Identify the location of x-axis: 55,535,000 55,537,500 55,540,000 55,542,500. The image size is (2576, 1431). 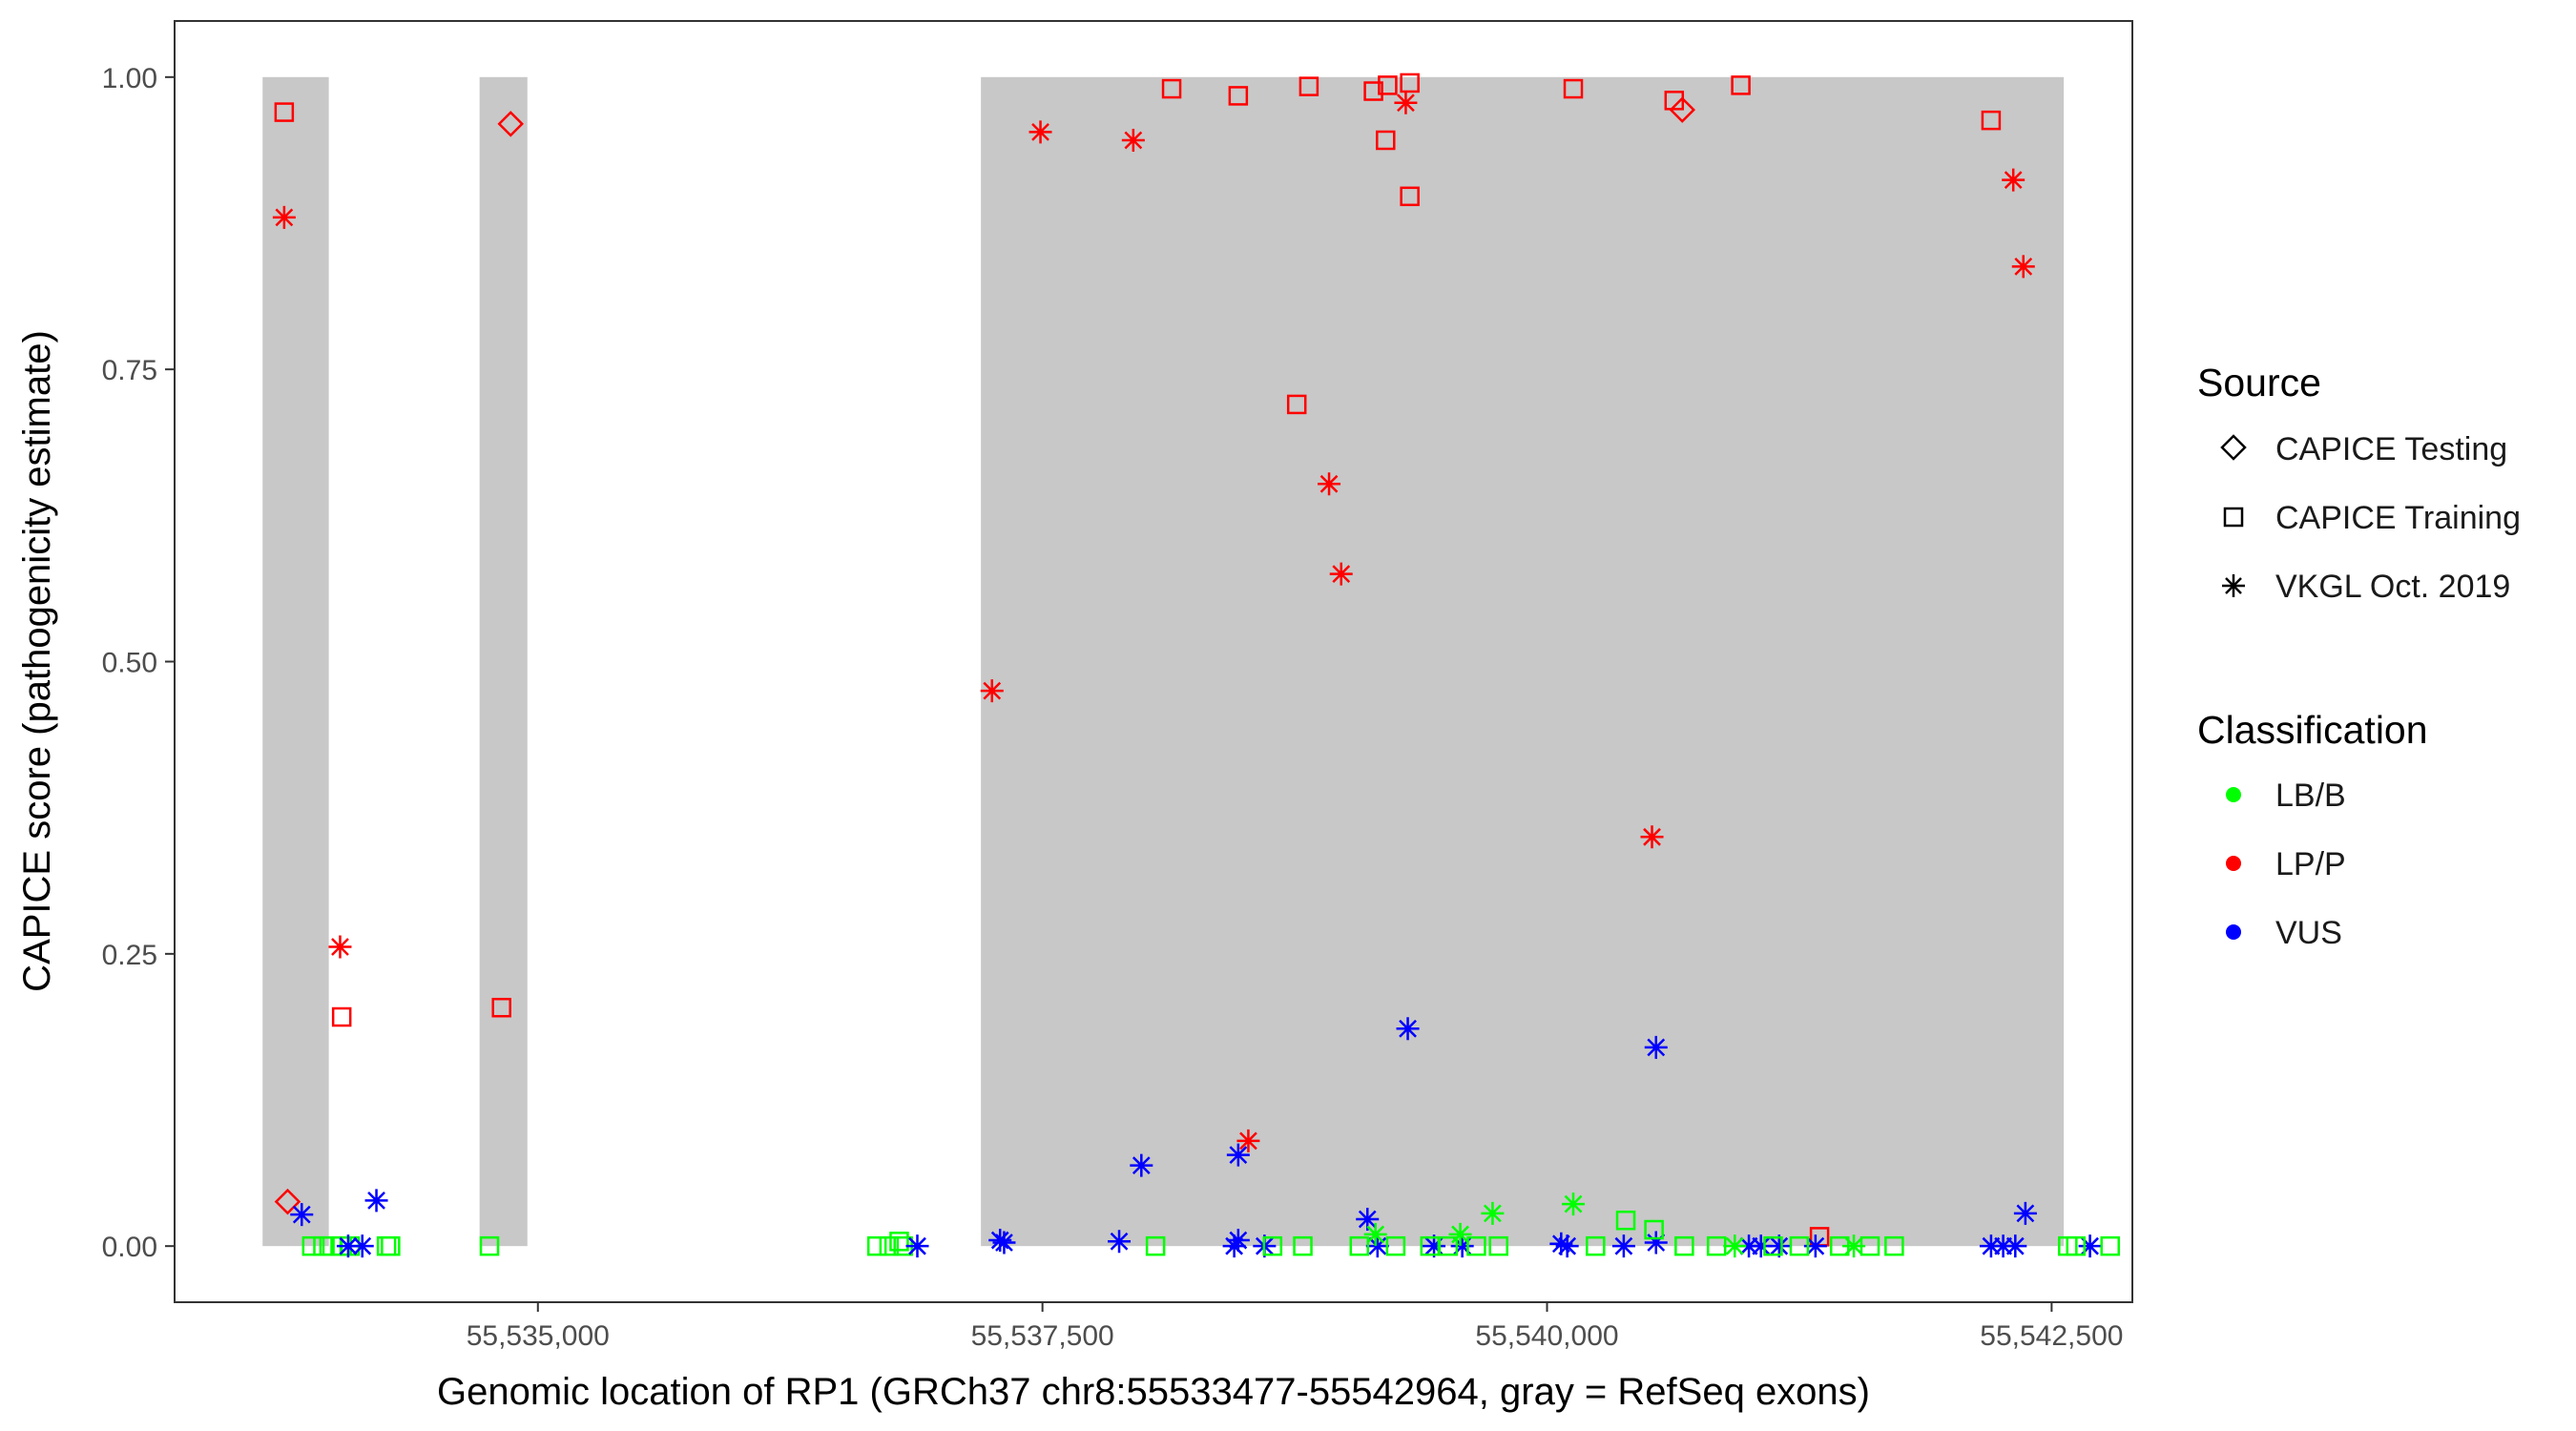
(1295, 1327).